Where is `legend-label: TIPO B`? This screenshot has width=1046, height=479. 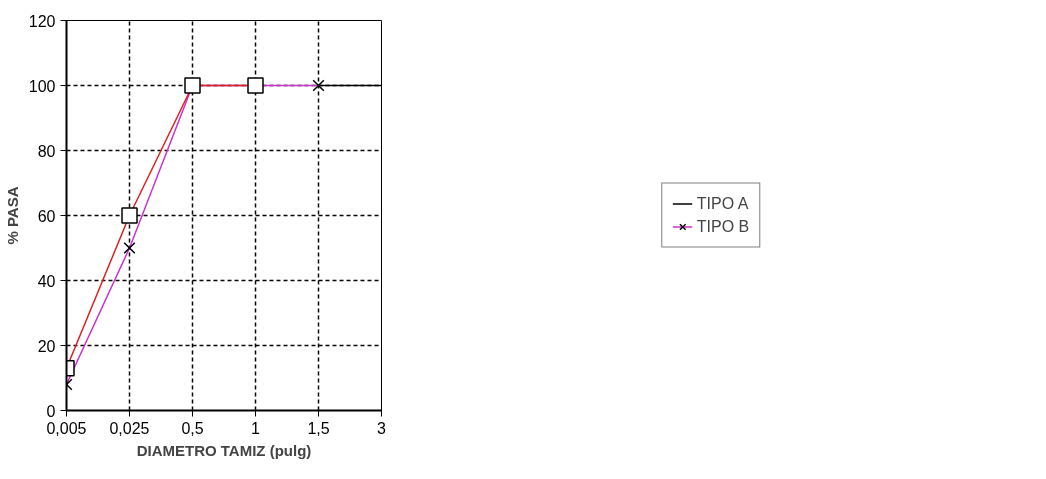 legend-label: TIPO B is located at coordinates (723, 226).